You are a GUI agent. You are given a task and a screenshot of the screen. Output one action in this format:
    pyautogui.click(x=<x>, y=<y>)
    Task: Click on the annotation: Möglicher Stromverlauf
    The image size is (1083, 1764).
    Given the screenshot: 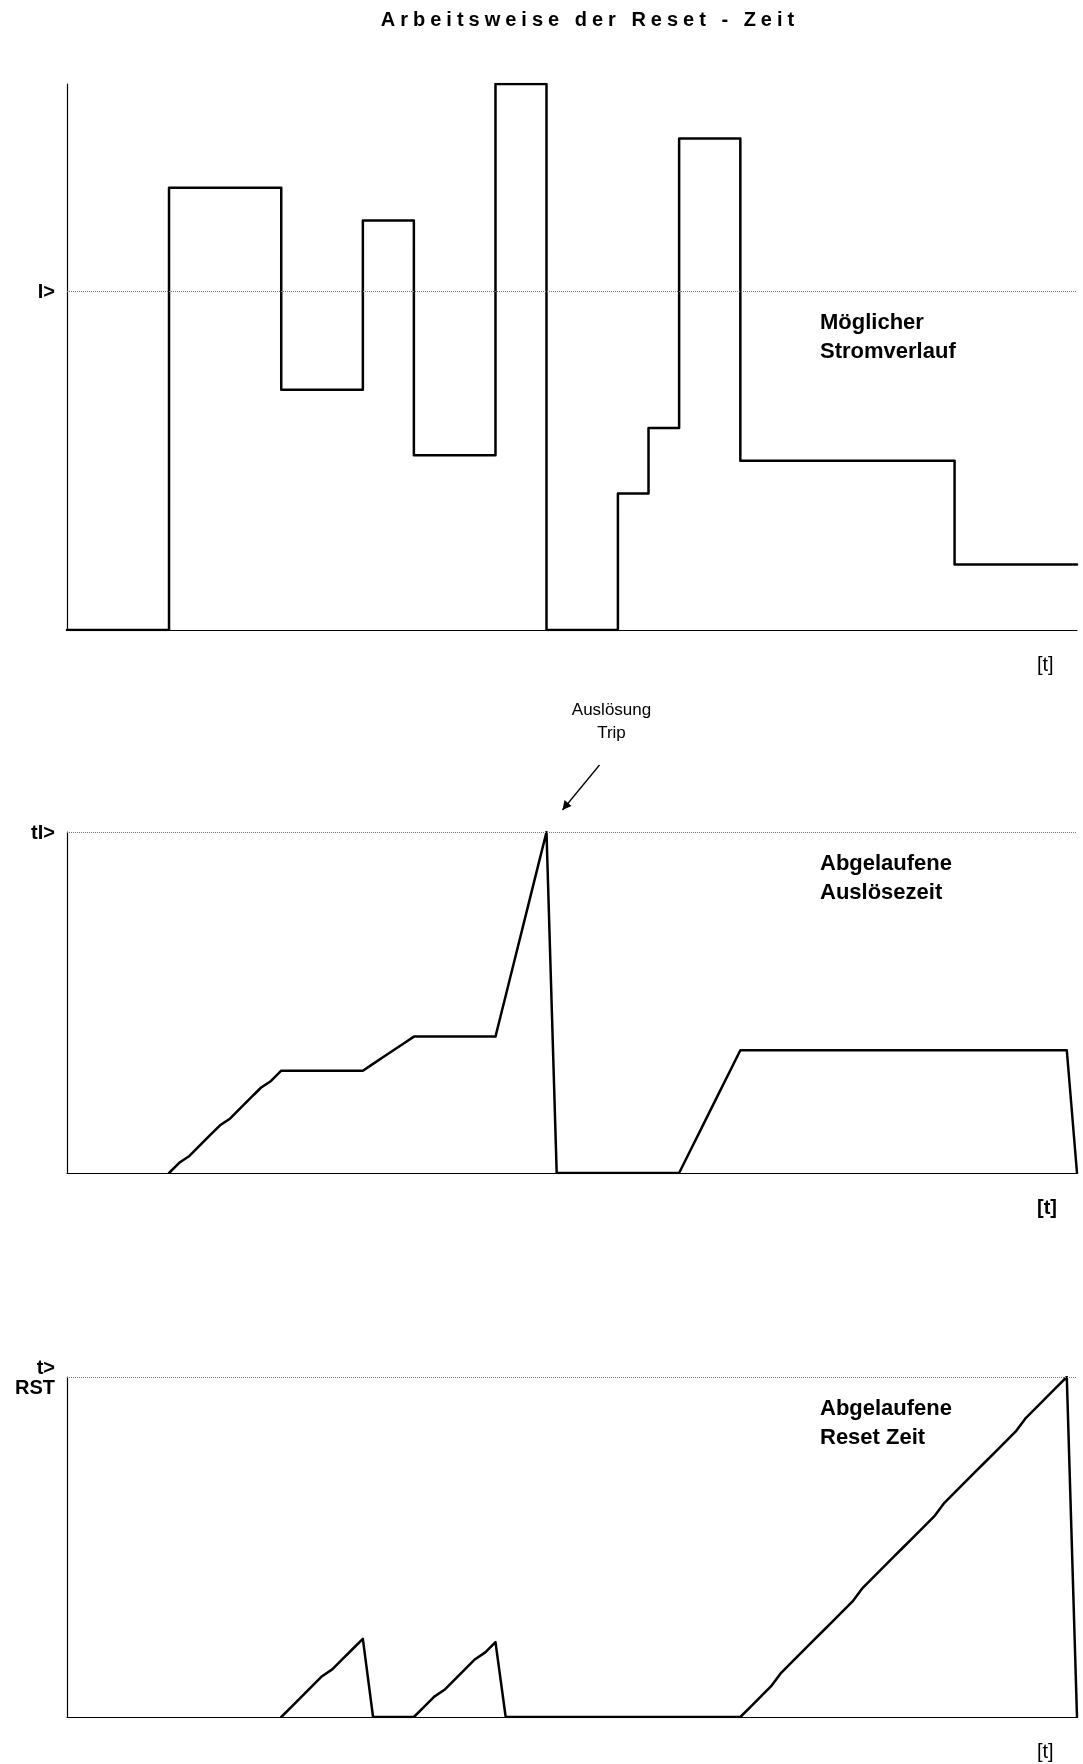 What is the action you would take?
    pyautogui.click(x=888, y=336)
    